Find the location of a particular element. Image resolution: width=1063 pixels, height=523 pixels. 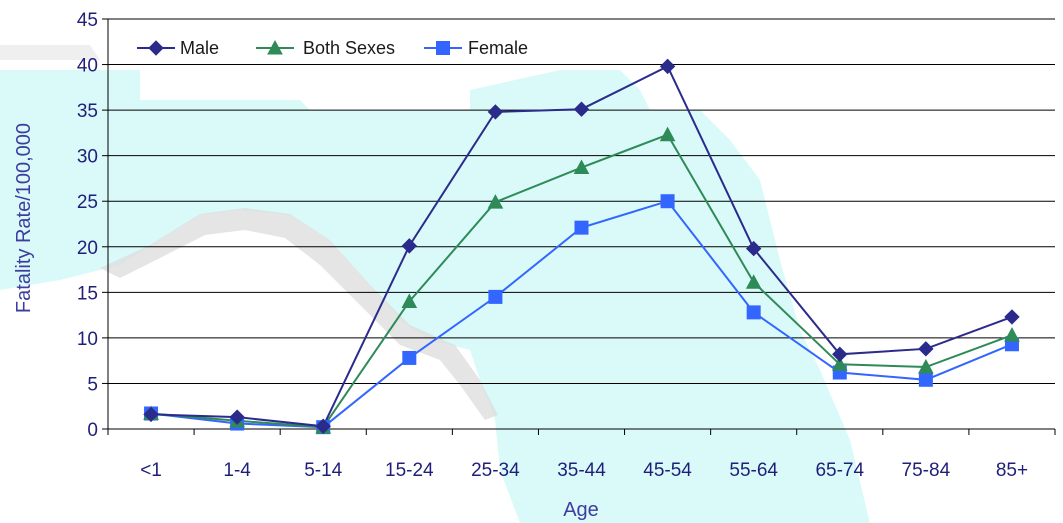

y-tick-label: 25 is located at coordinates (87, 202).